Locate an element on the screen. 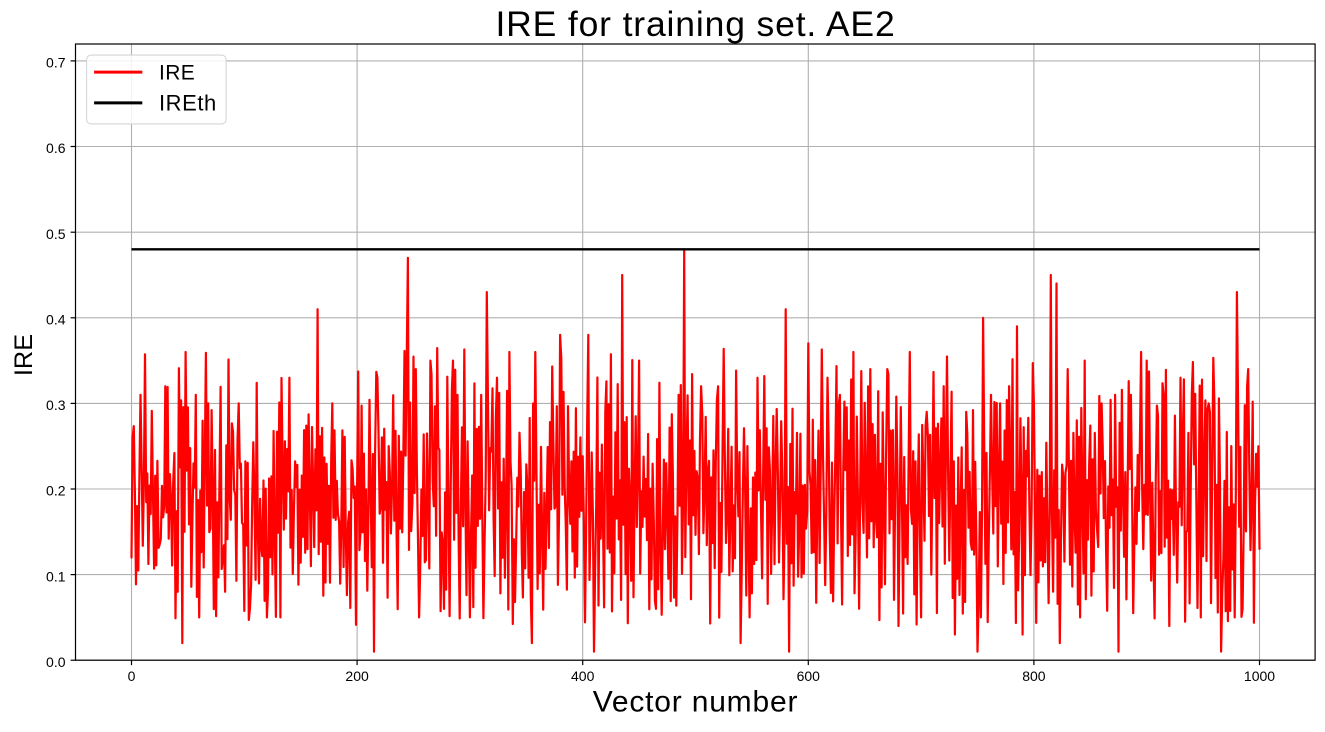  svg-text: 0.4 is located at coordinates (56, 320).